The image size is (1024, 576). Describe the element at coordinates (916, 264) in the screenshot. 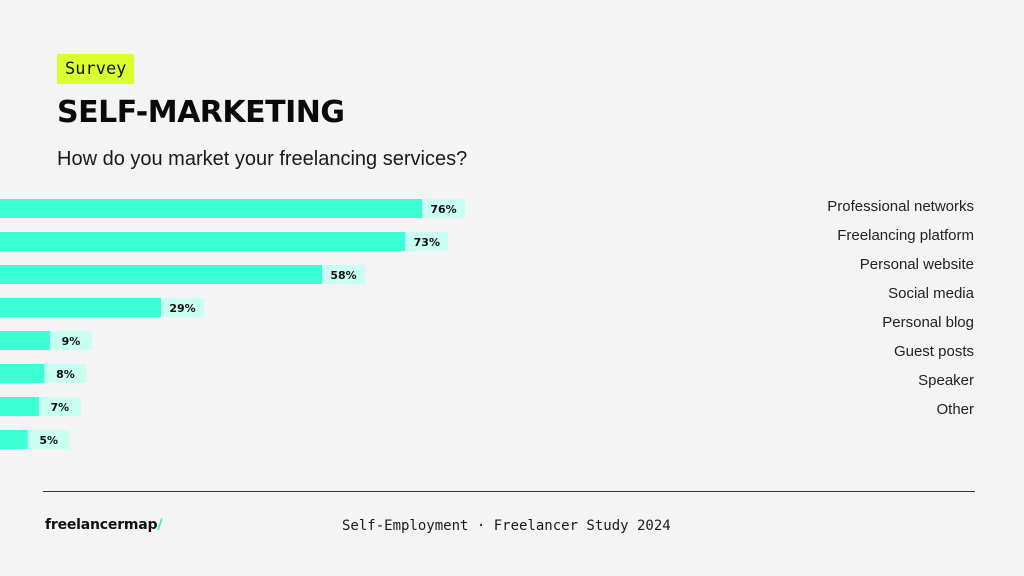

I see `category-label-2: Personal website` at that location.